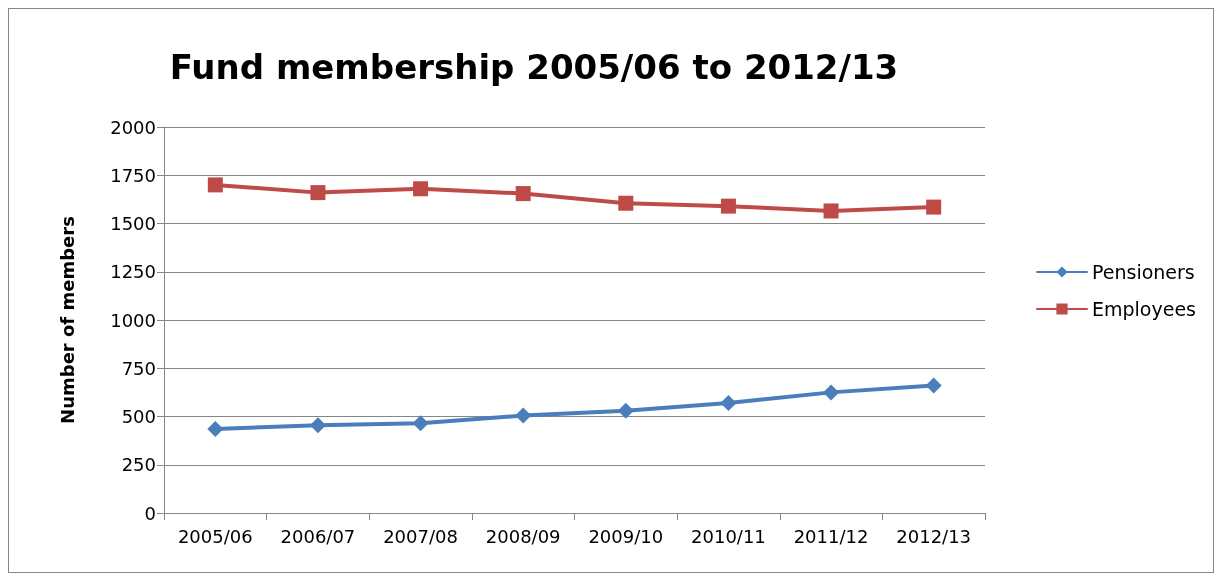 The width and height of the screenshot is (1222, 581). I want to click on x-tick-label: 2008/09, so click(523, 536).